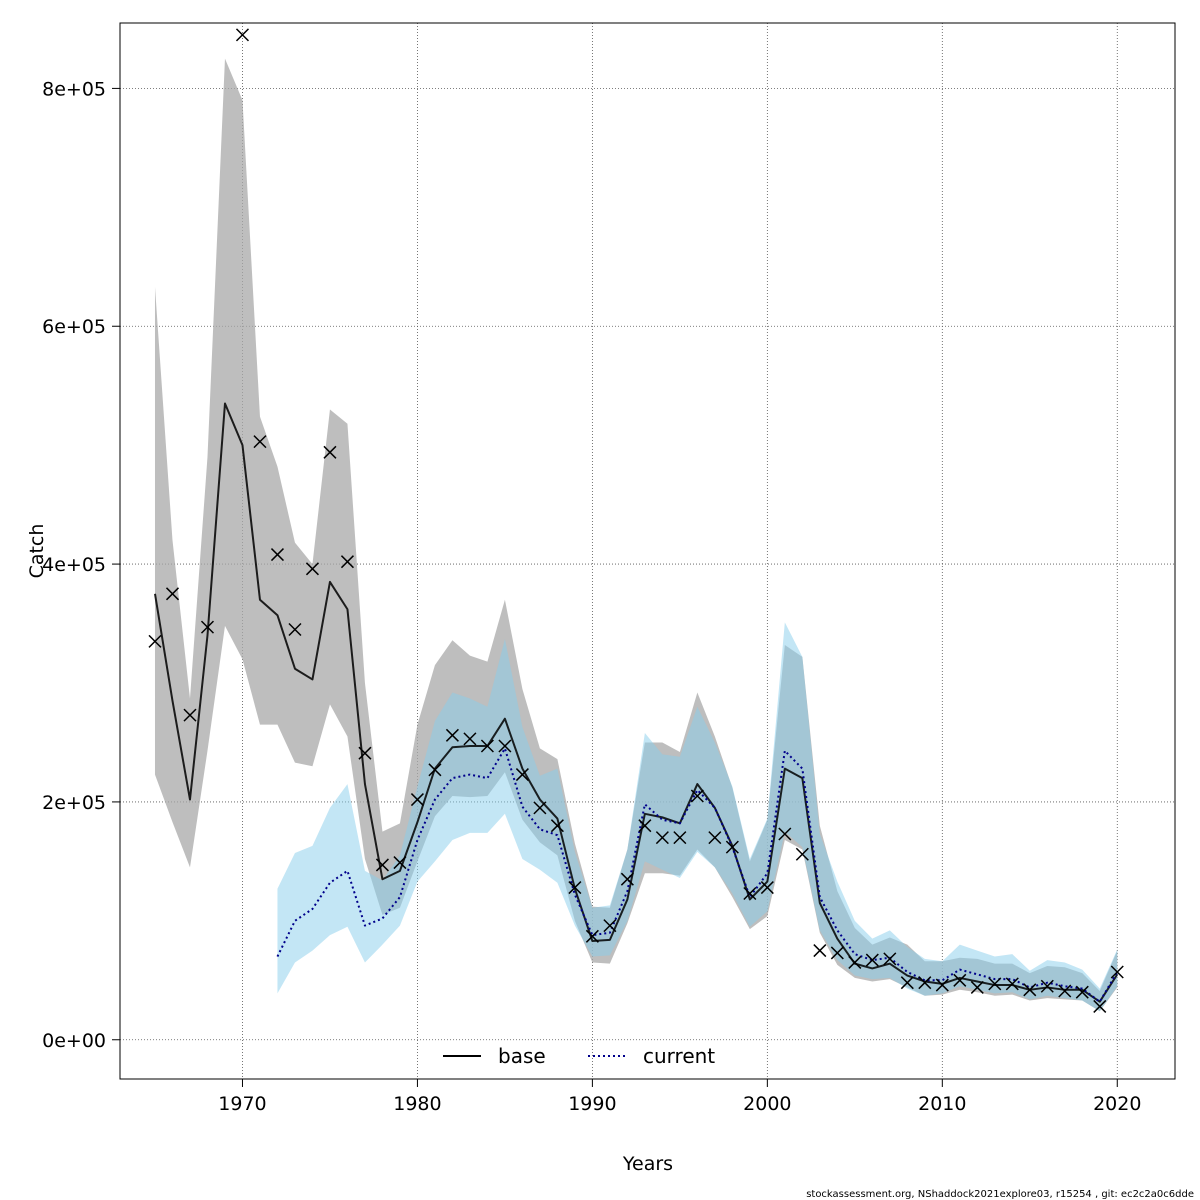 This screenshot has width=1200, height=1200. I want to click on x-tick-label: 1990, so click(592, 1104).